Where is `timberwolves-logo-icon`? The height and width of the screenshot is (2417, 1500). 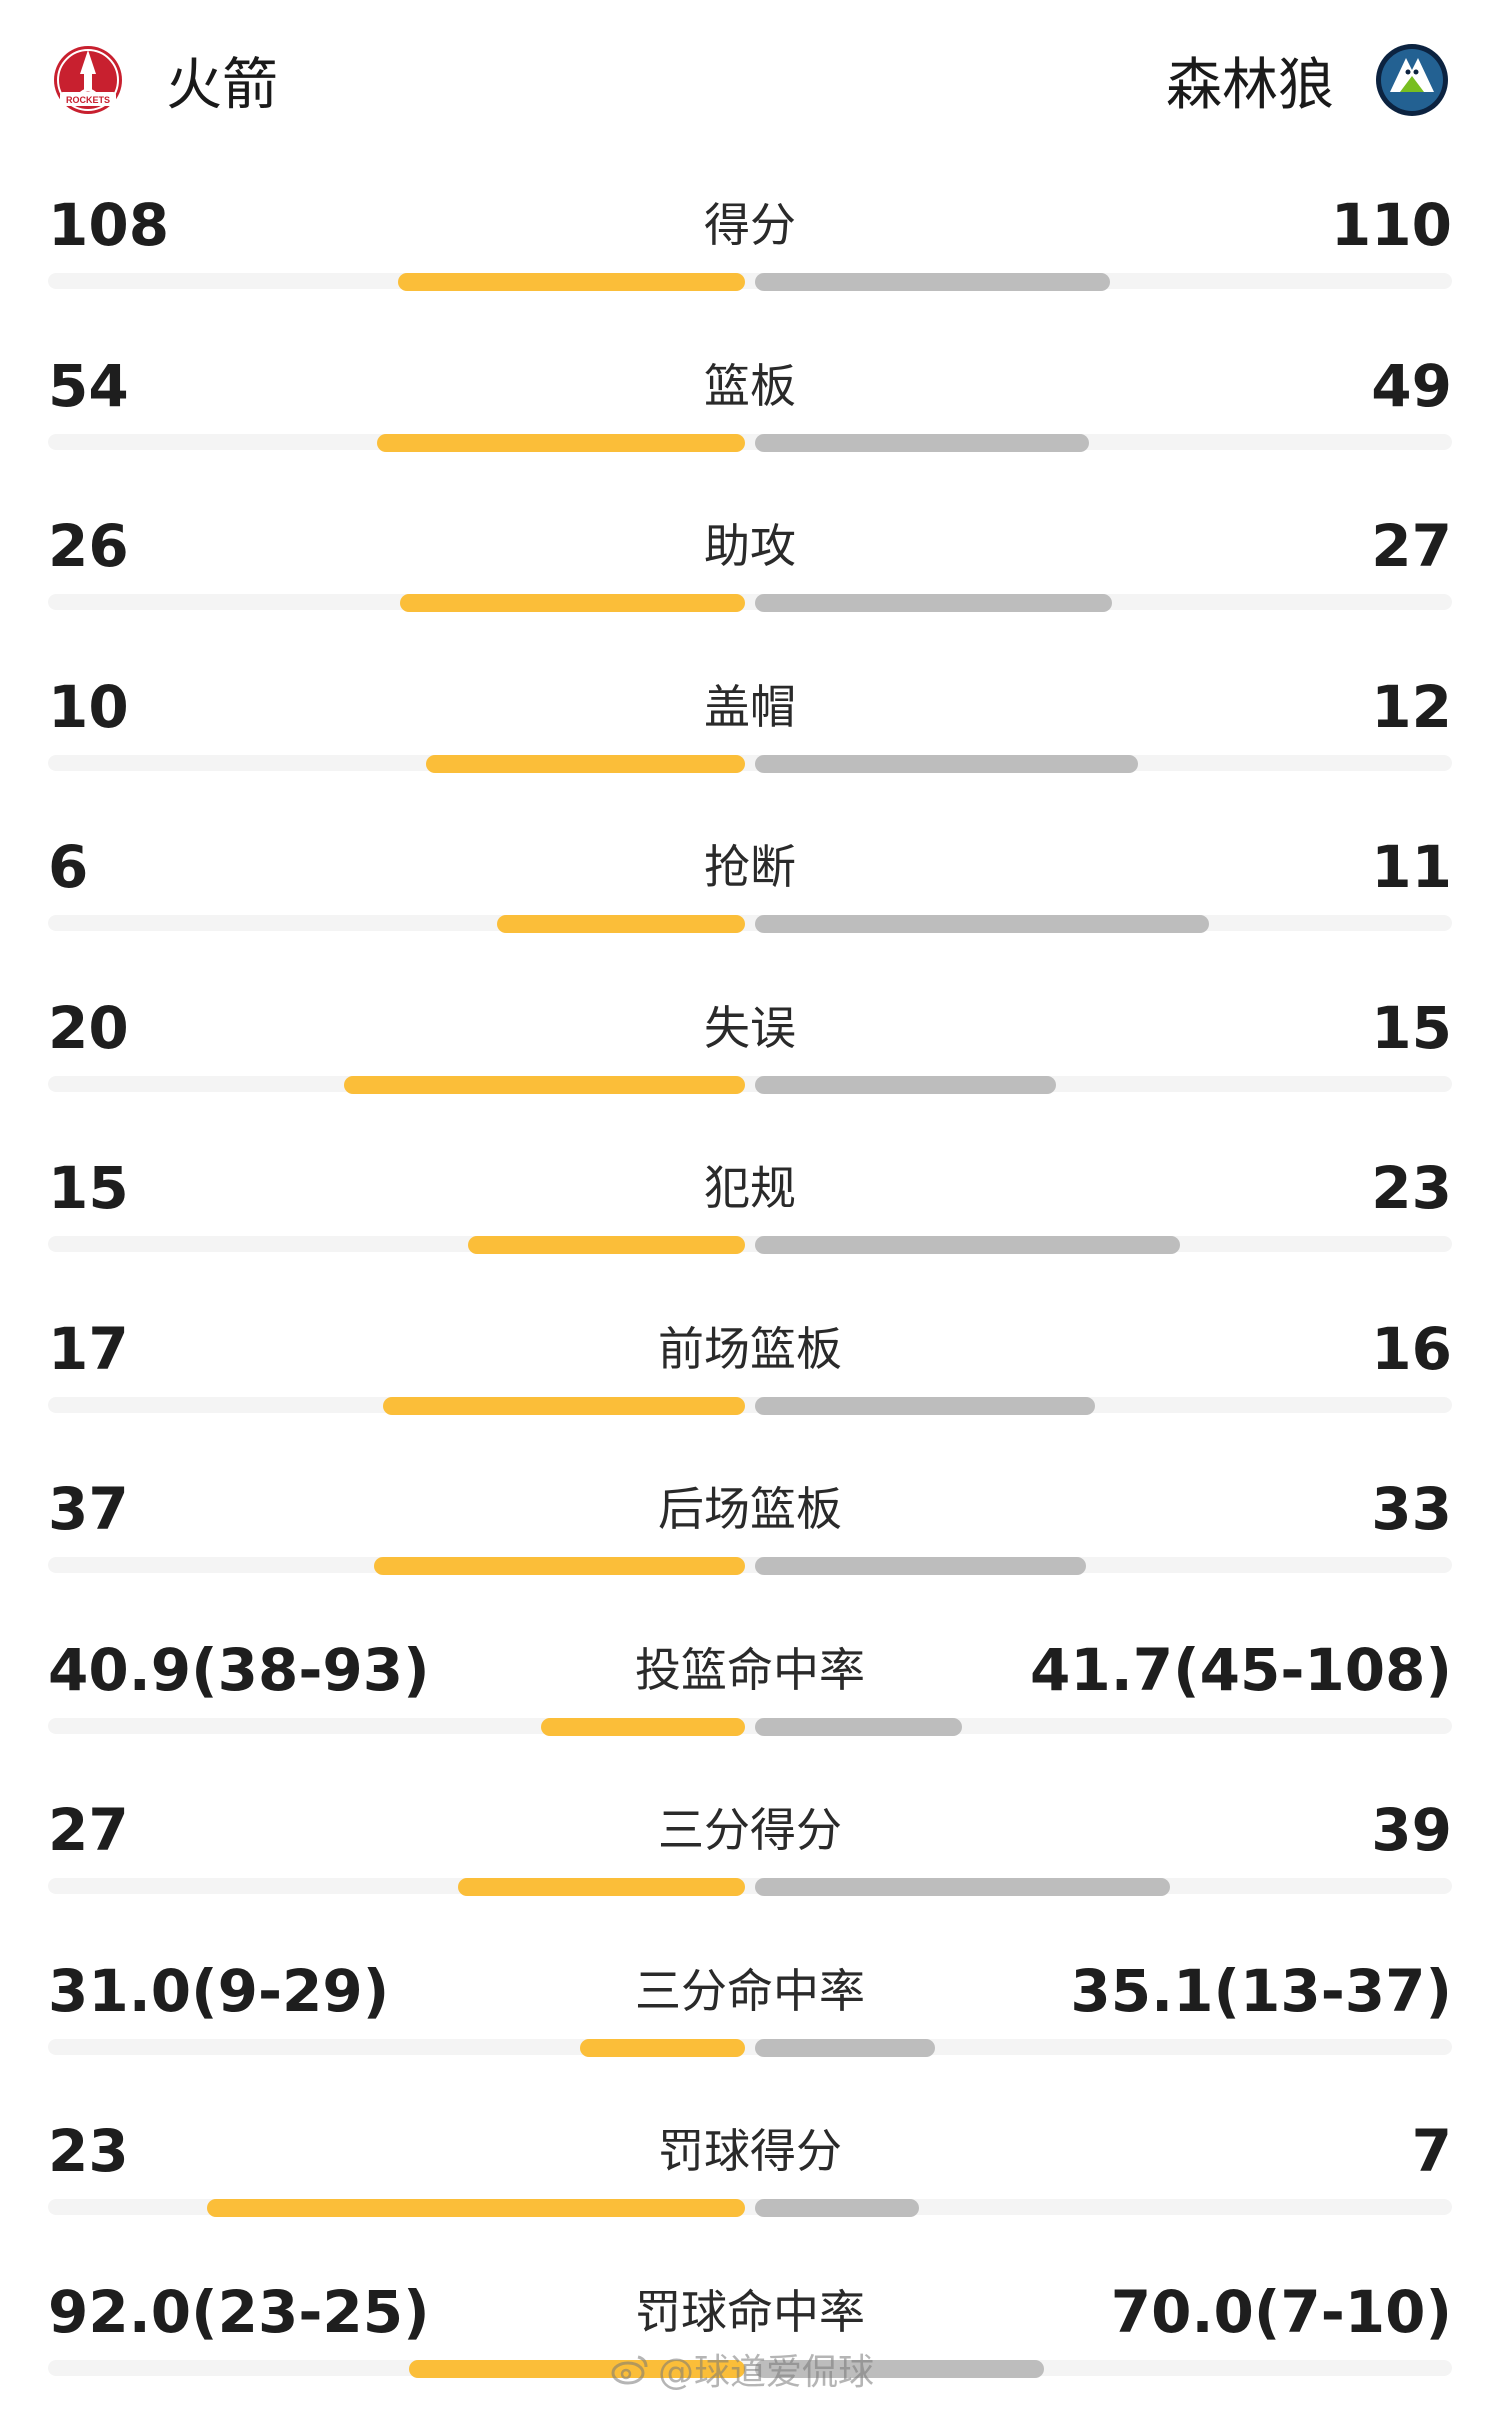
timberwolves-logo-icon is located at coordinates (1412, 80).